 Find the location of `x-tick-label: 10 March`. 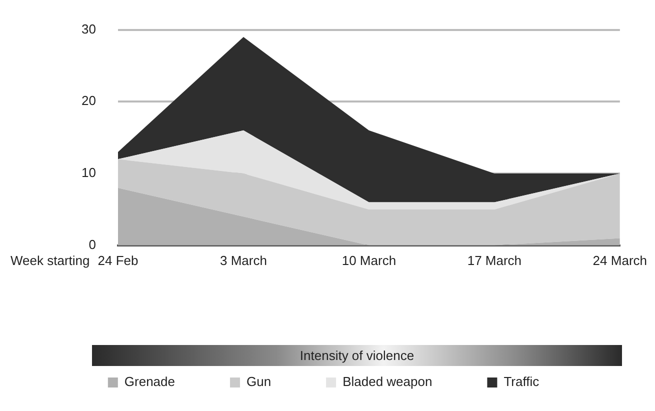

x-tick-label: 10 March is located at coordinates (369, 260).